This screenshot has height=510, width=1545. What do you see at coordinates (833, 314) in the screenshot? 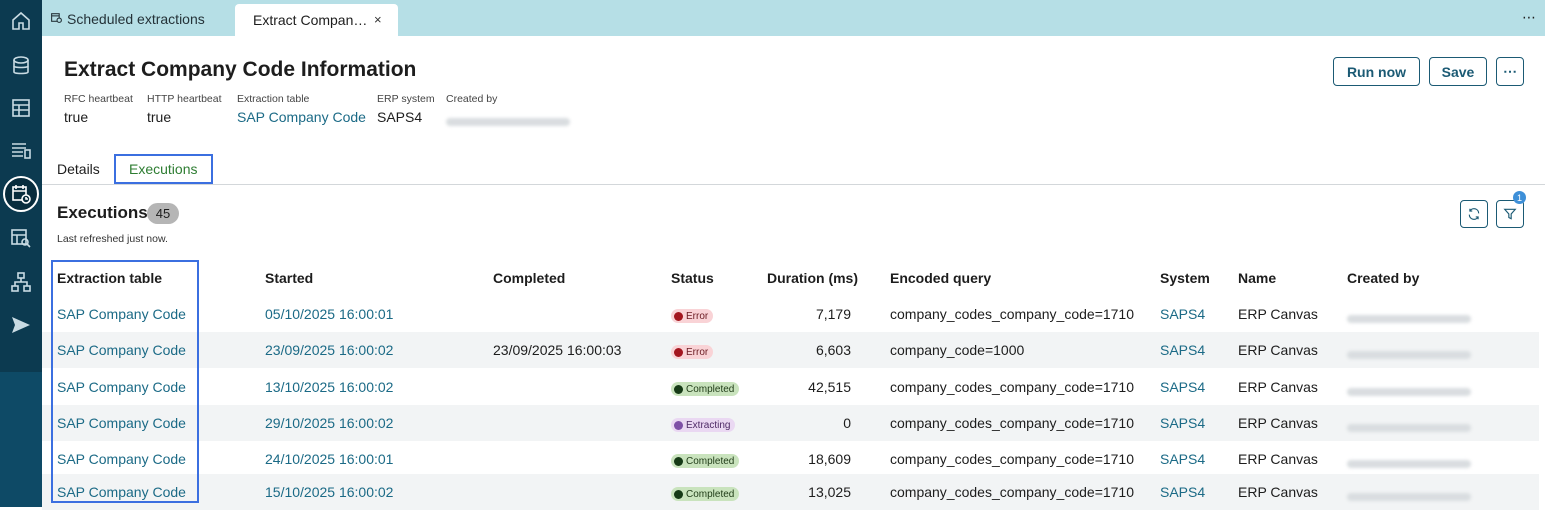
I see `duration-cell: 7,179` at bounding box center [833, 314].